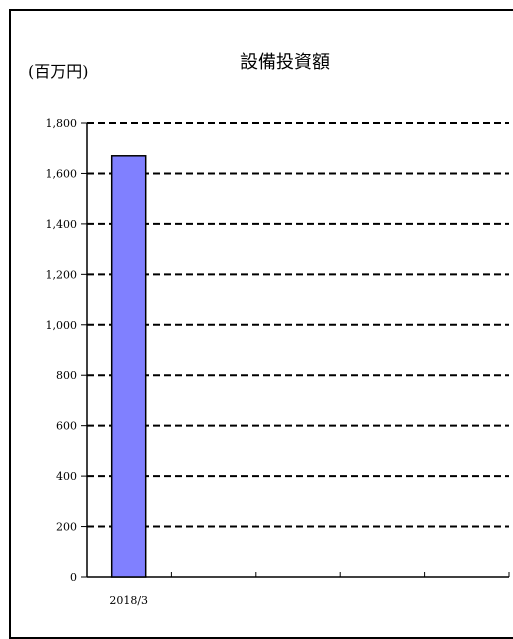  I want to click on bar, so click(128, 366).